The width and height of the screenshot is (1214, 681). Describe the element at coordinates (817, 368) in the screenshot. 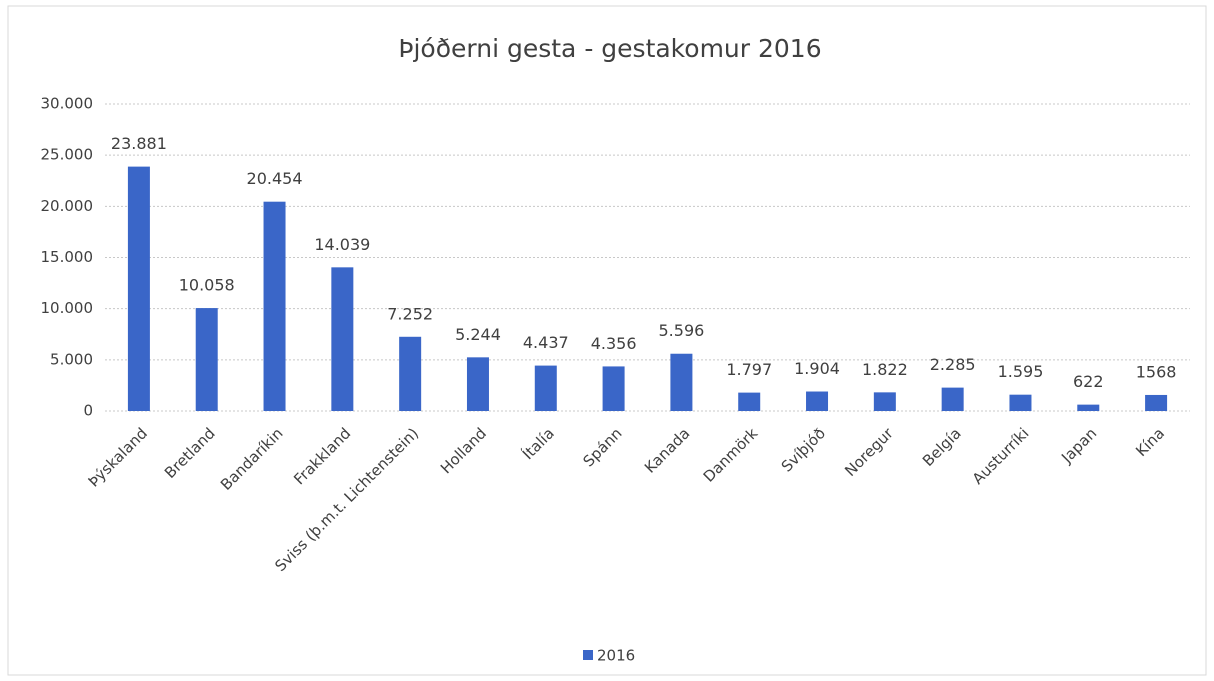

I see `value-label: 1.904` at that location.